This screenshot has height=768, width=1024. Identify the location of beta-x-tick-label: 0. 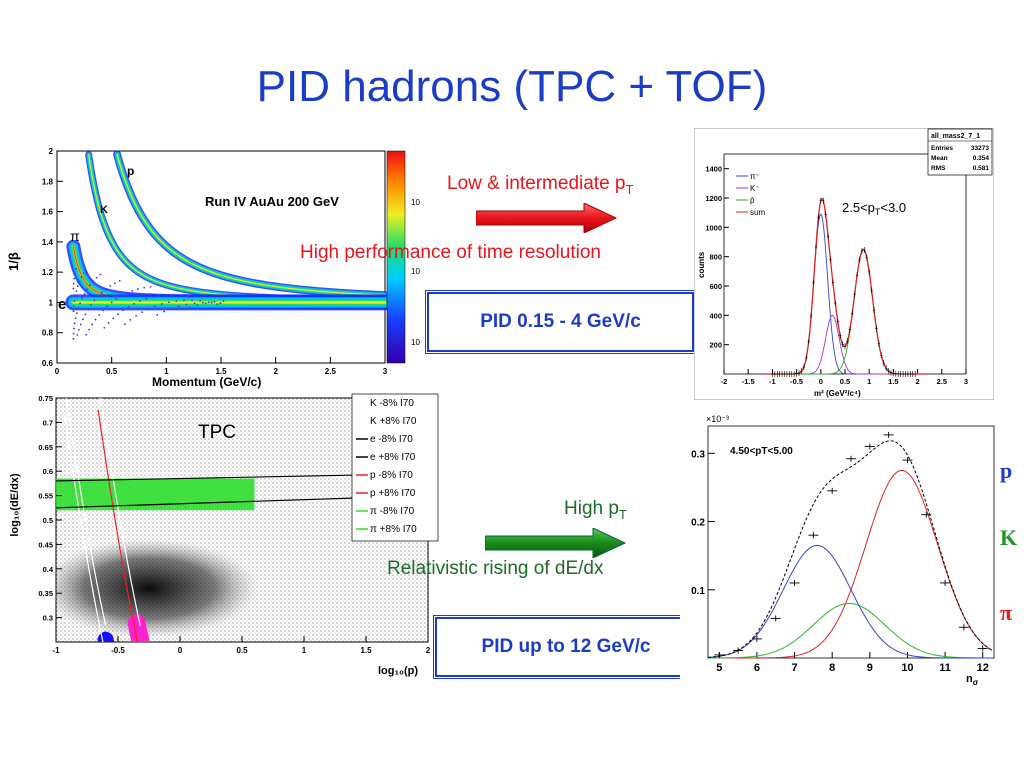
(57, 371).